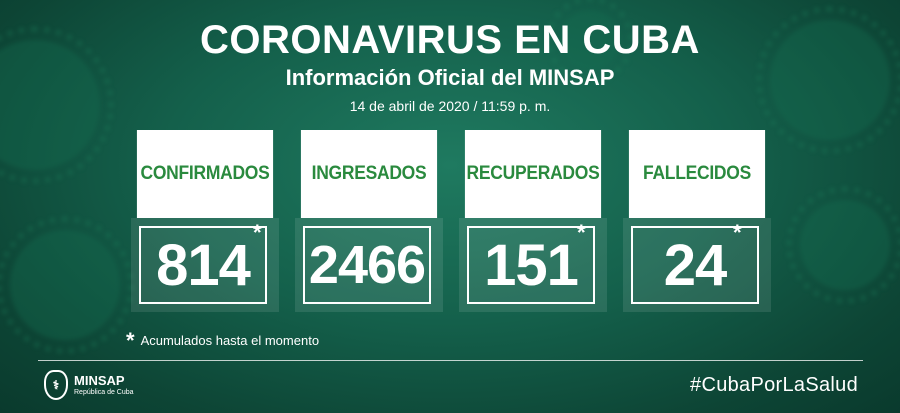 Image resolution: width=900 pixels, height=413 pixels. I want to click on stat-value-panel: 151 *, so click(533, 265).